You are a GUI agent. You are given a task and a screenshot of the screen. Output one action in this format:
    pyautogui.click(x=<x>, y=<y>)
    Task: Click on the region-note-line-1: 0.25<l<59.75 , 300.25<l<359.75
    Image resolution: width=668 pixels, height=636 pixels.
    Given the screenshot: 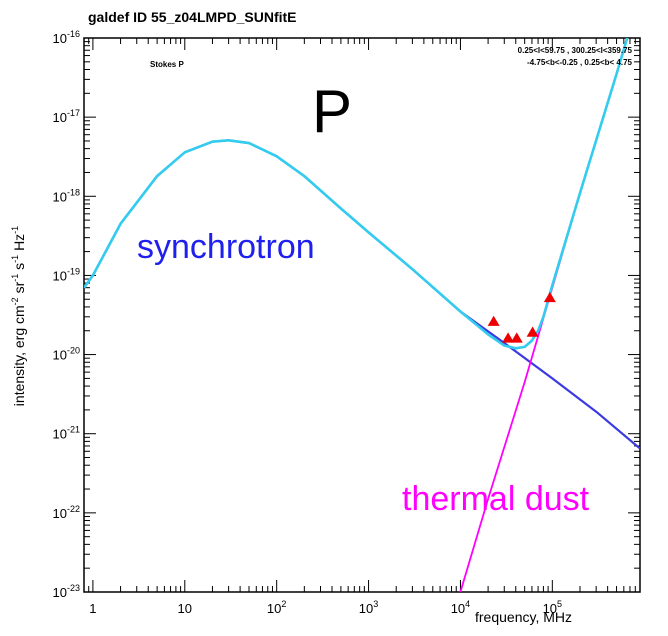 What is the action you would take?
    pyautogui.click(x=575, y=50)
    